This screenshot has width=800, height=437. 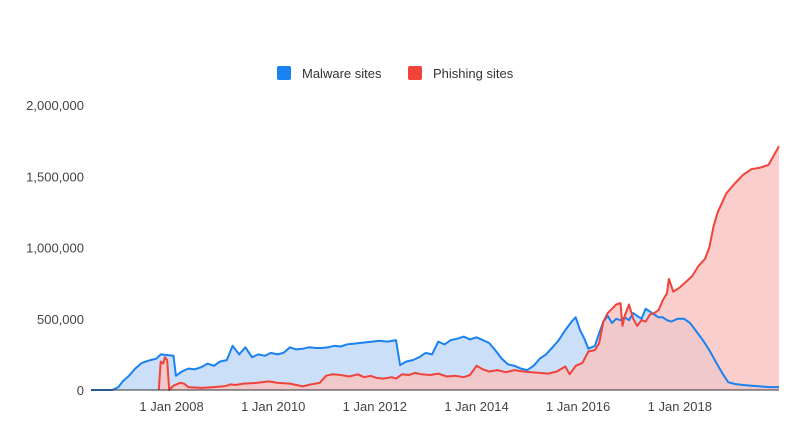 What do you see at coordinates (395, 73) in the screenshot?
I see `legend: Malware sites Phishing sites` at bounding box center [395, 73].